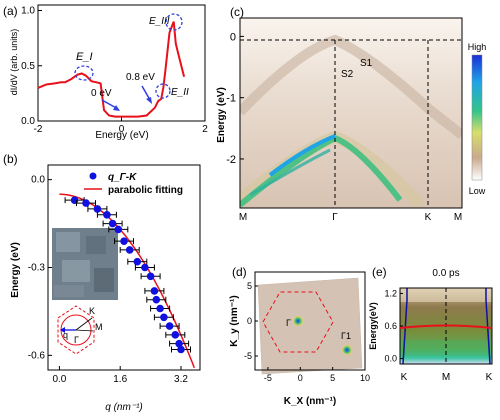 The image size is (500, 420). What do you see at coordinates (163, 91) in the screenshot?
I see `e2-circle` at bounding box center [163, 91].